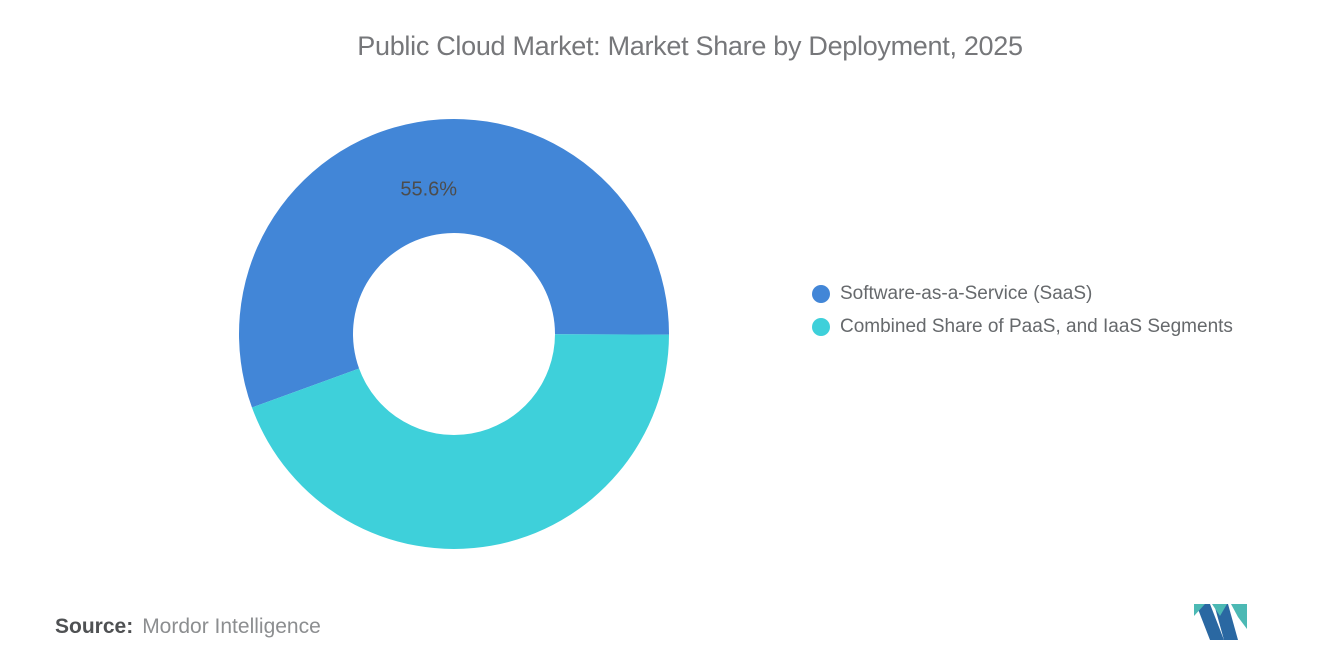 This screenshot has width=1320, height=665. Describe the element at coordinates (821, 294) in the screenshot. I see `legend-marker-saas-icon` at that location.